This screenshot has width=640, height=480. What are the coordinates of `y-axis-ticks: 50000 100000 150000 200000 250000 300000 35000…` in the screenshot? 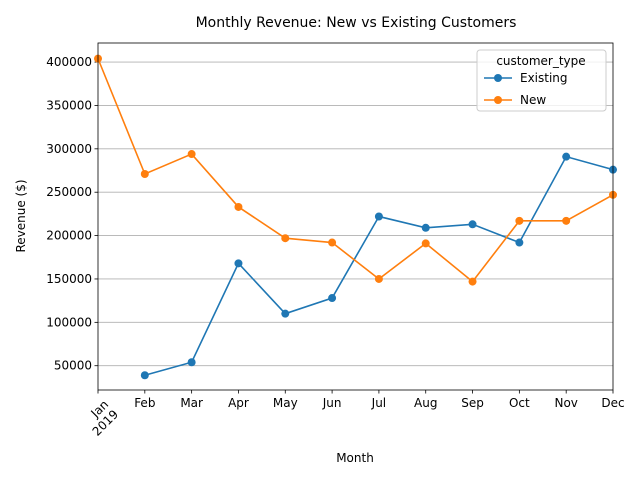 It's located at (72, 214).